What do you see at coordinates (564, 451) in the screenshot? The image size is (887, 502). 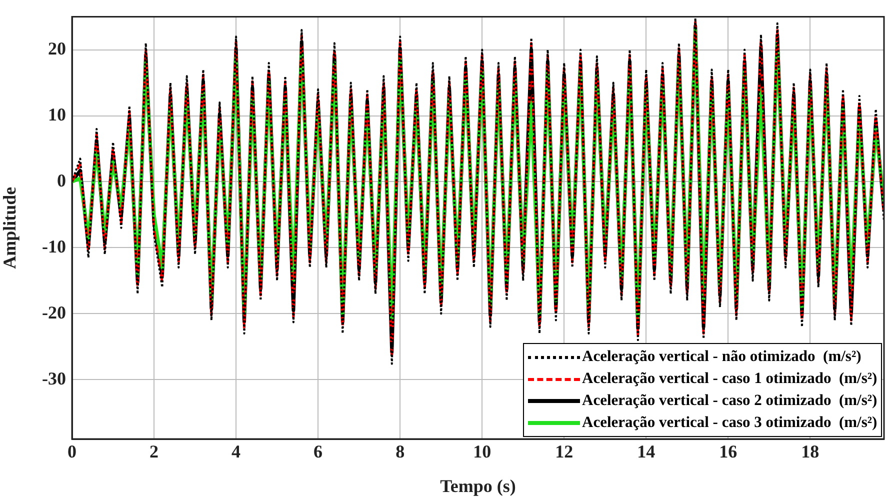 I see `x-tick-label: 12` at bounding box center [564, 451].